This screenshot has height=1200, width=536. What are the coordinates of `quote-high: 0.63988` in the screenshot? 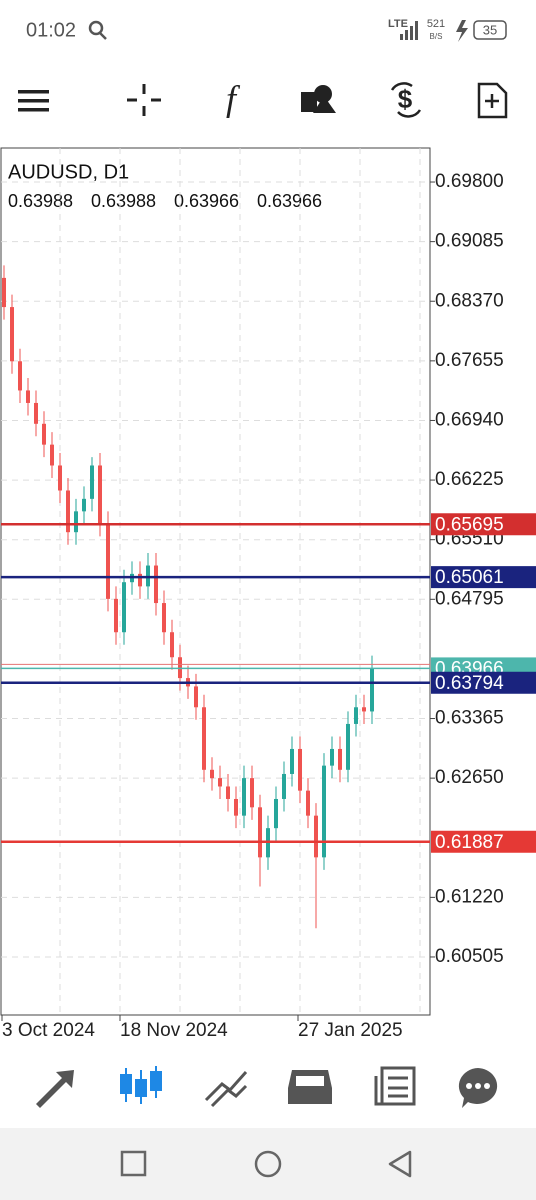 It's located at (123, 201).